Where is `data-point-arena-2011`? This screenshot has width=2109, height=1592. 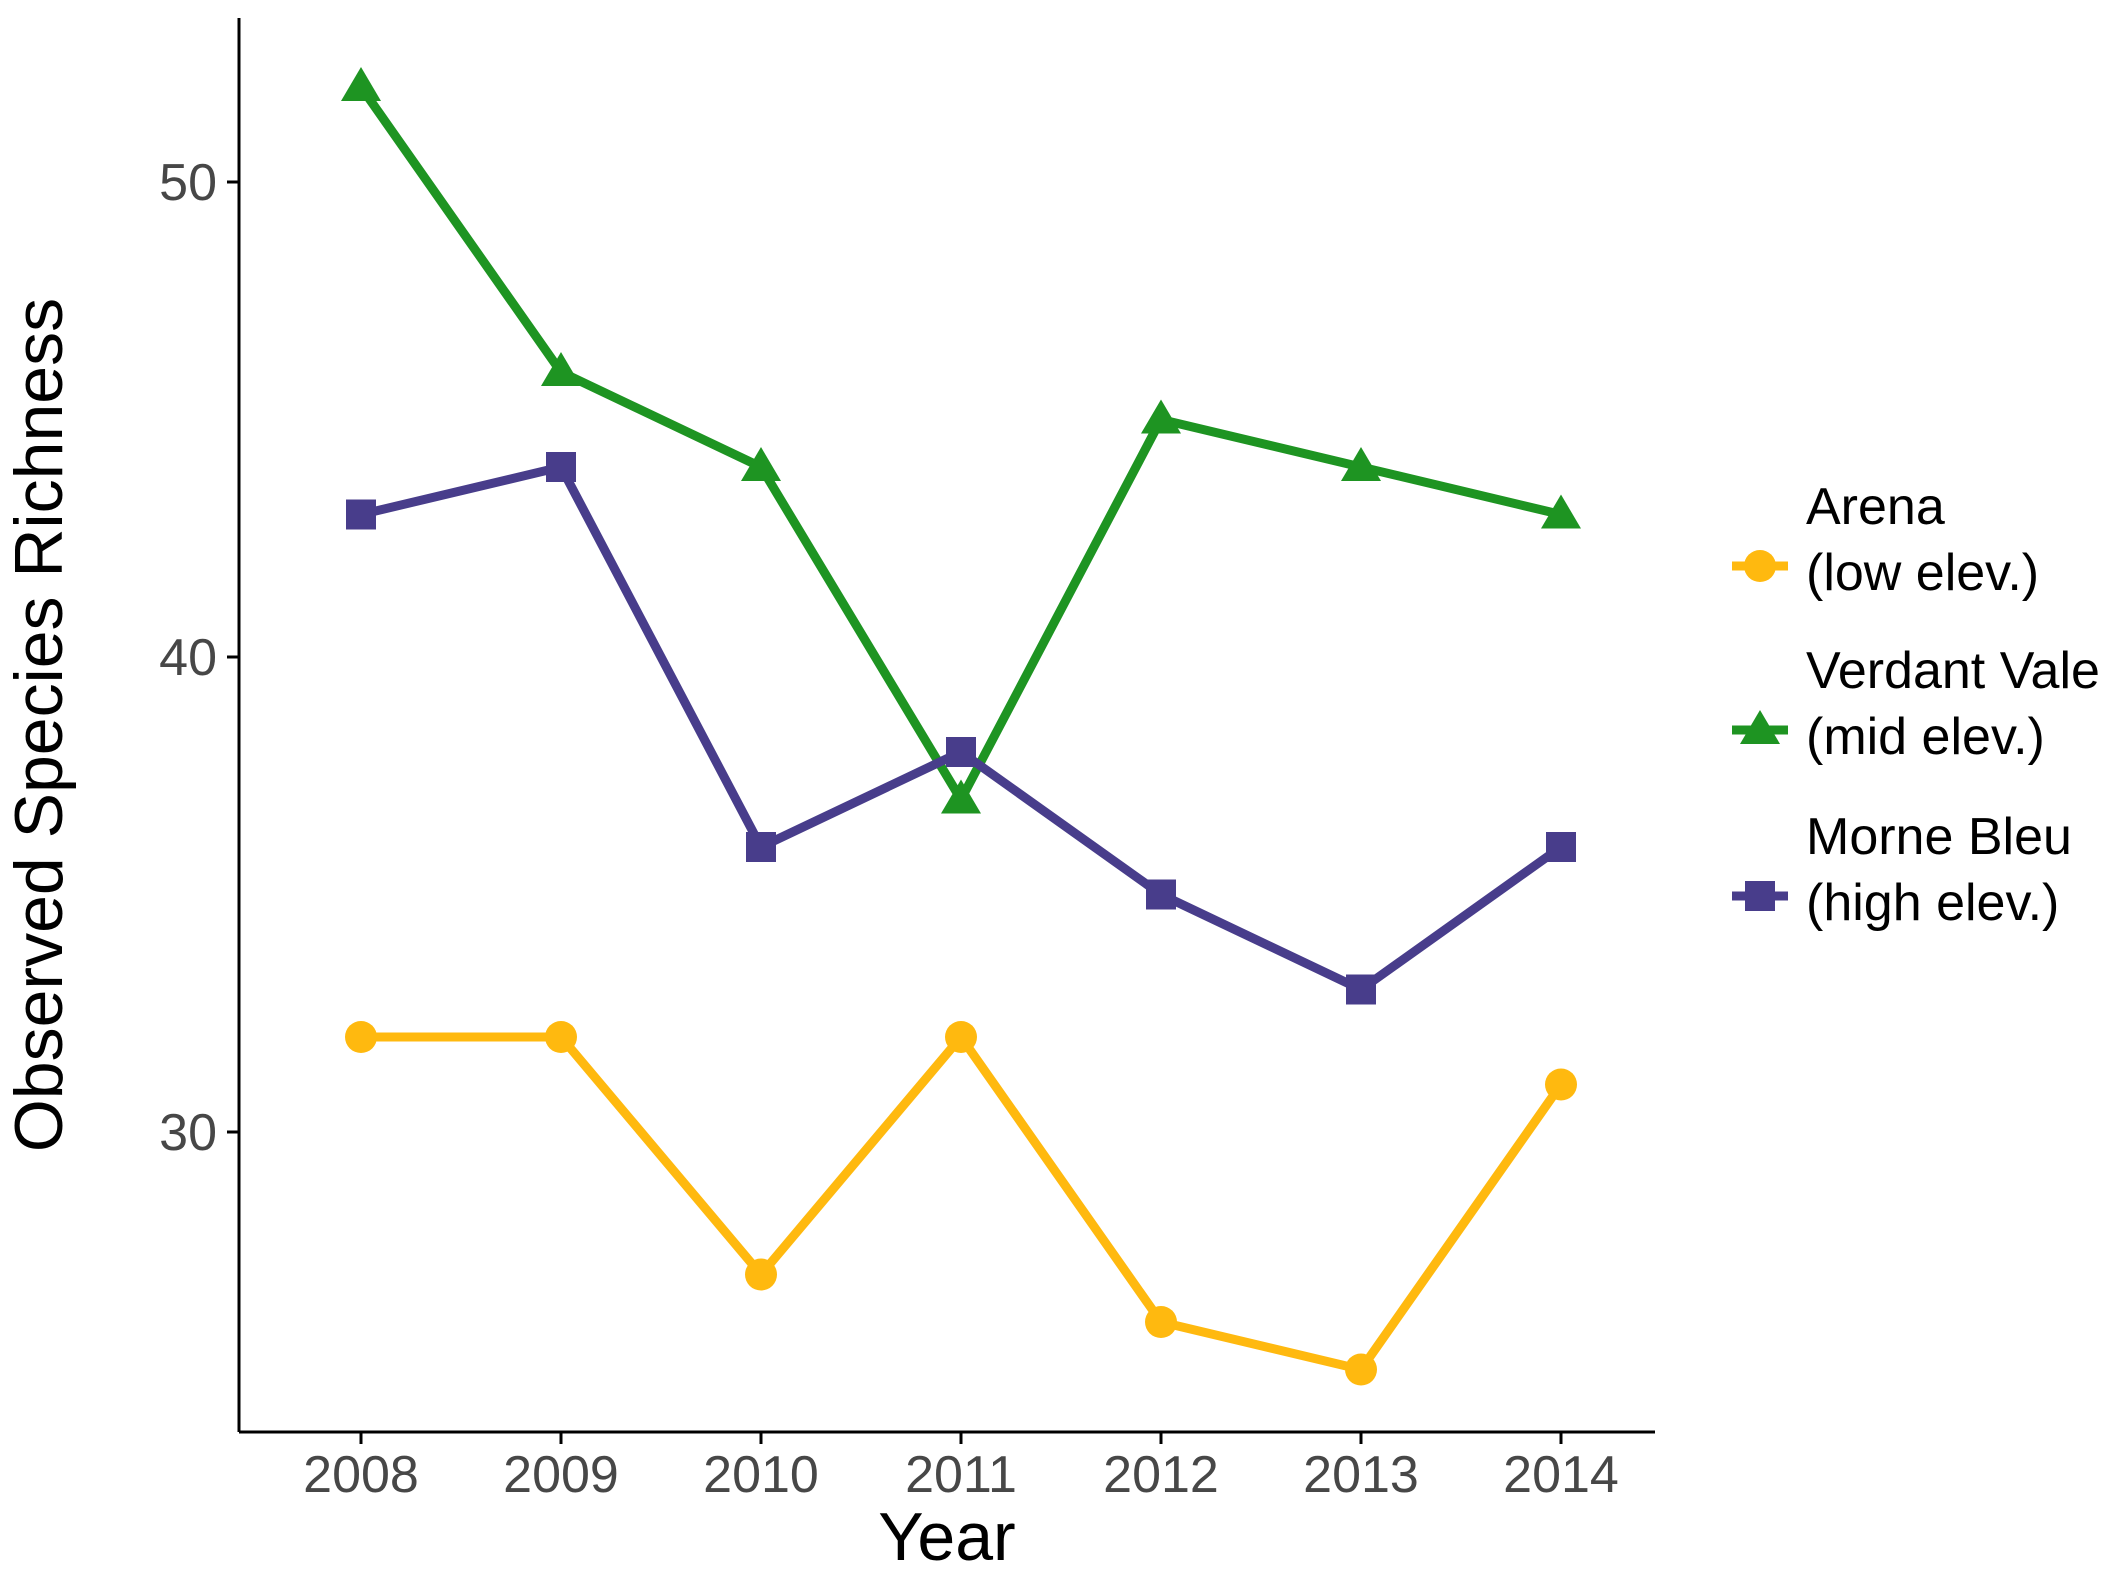 data-point-arena-2011 is located at coordinates (961, 1037).